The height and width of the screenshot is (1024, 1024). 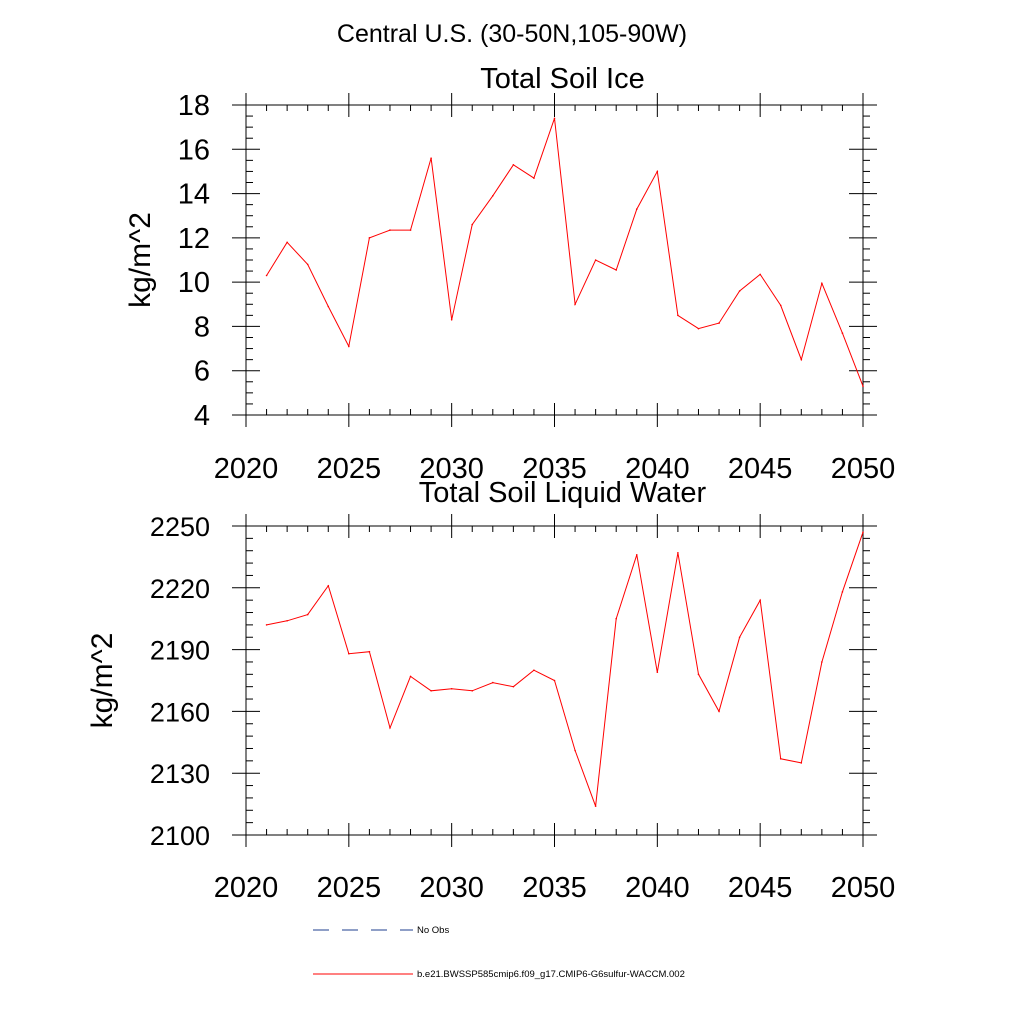 I want to click on chart-title: Total Soil Ice, so click(x=562, y=79).